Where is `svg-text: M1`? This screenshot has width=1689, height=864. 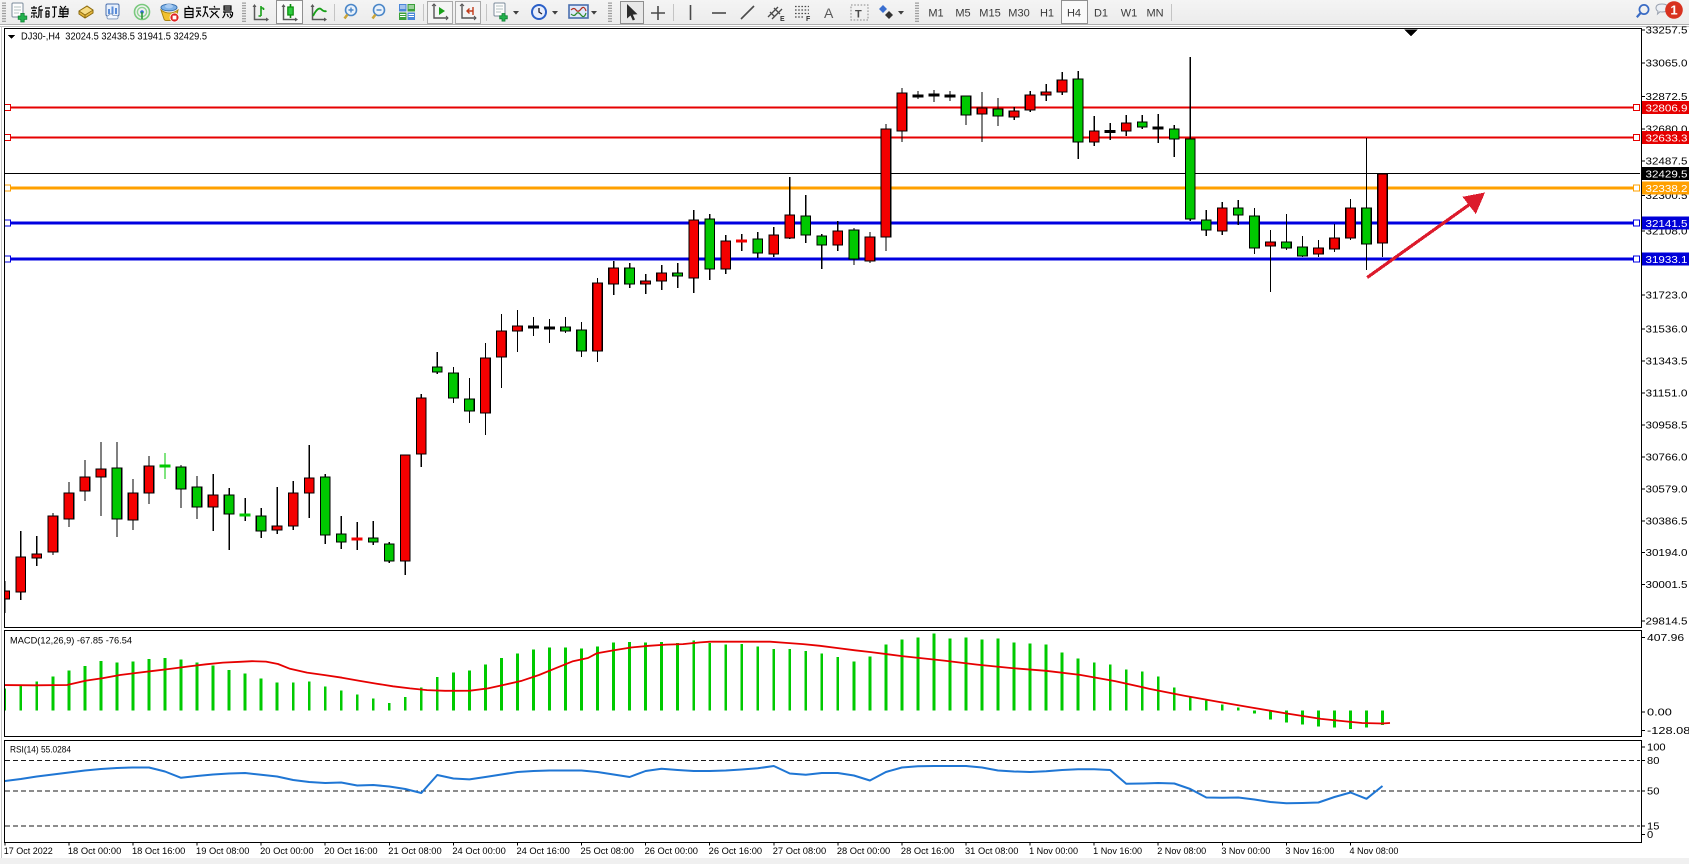
svg-text: M1 is located at coordinates (935, 14).